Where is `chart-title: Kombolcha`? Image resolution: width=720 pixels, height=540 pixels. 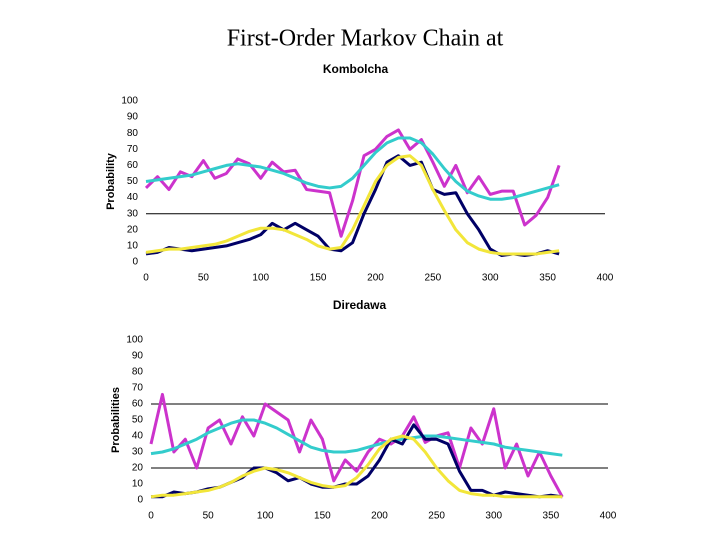
chart-title: Kombolcha is located at coordinates (356, 69).